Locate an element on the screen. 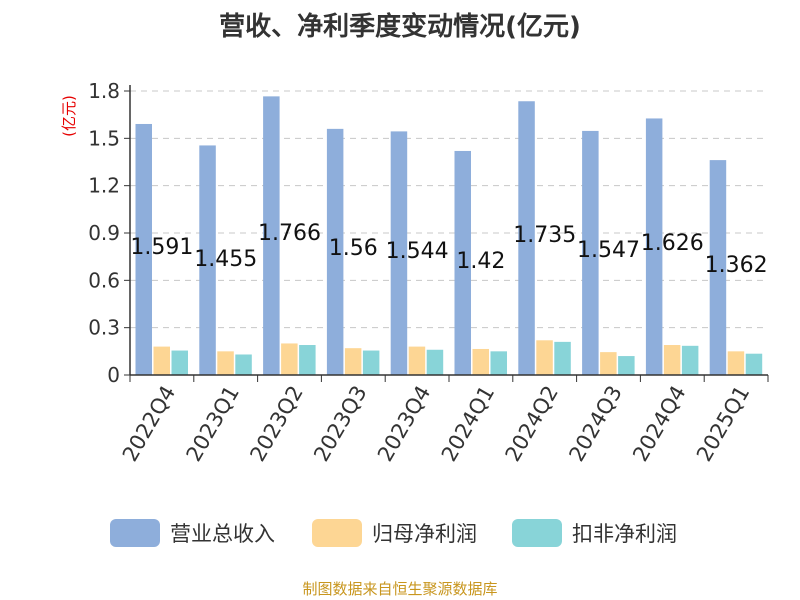 The height and width of the screenshot is (600, 800). data-label-revenue: 1.766 is located at coordinates (289, 233).